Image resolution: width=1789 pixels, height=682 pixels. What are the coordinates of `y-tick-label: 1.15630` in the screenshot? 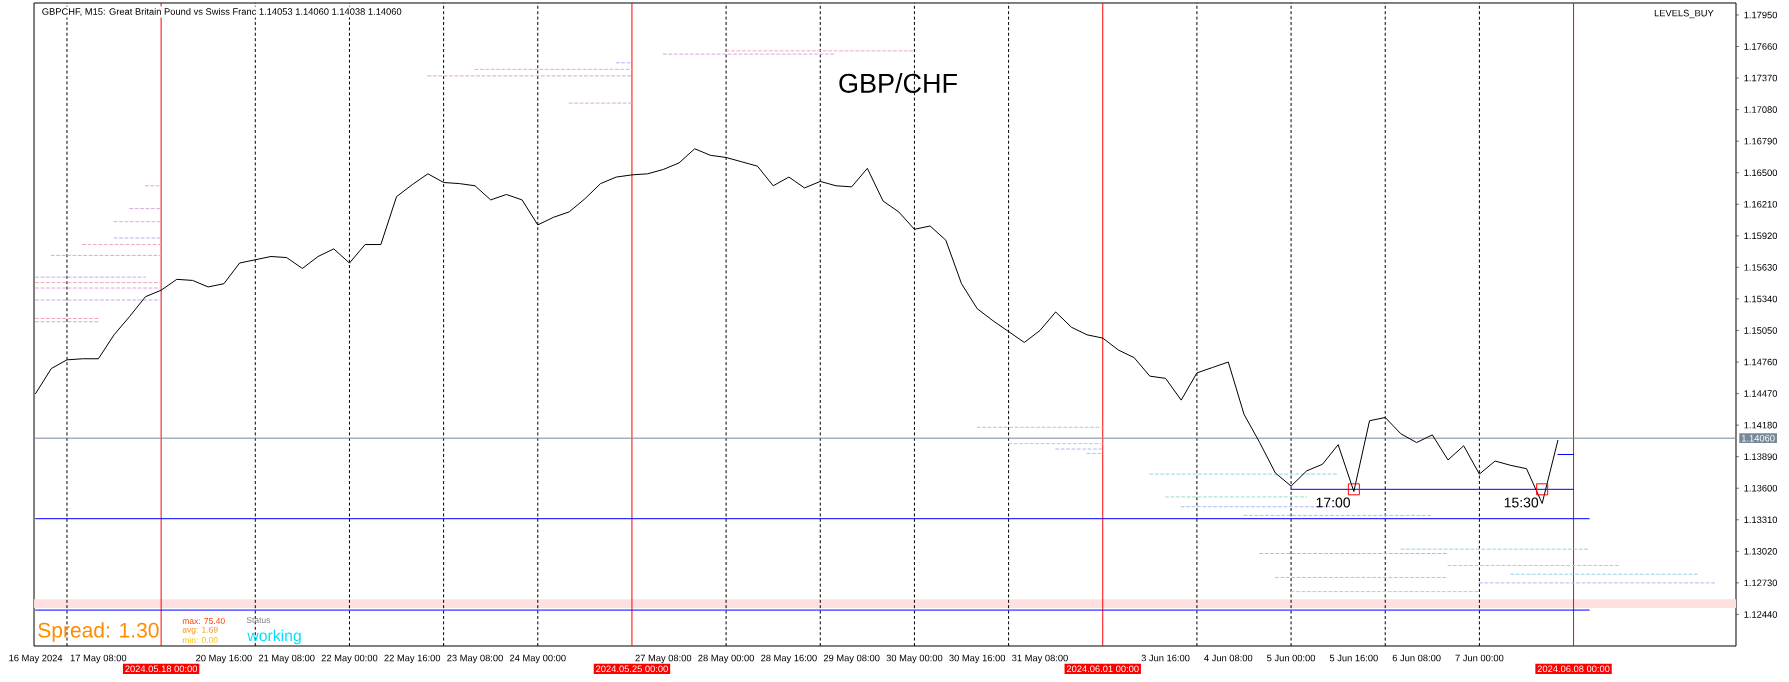 It's located at (1761, 267).